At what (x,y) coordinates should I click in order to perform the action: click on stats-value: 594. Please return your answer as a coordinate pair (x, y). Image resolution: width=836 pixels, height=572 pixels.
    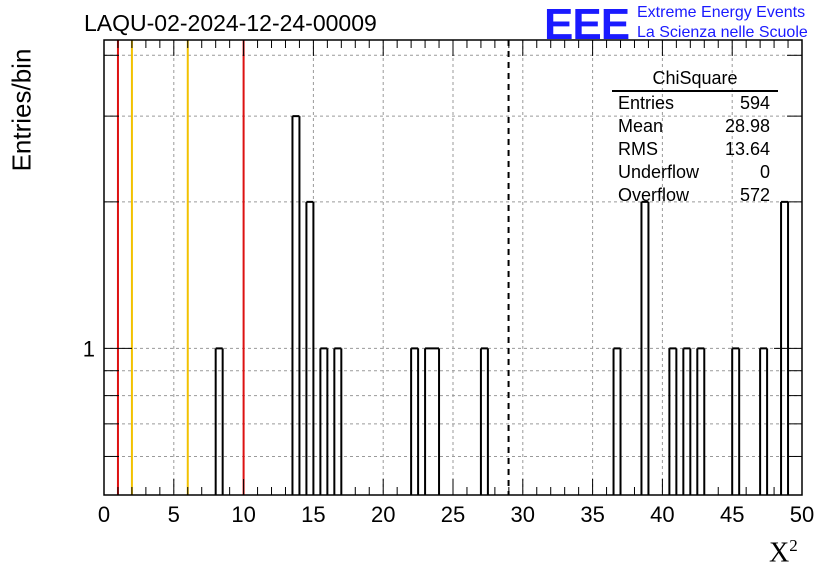
    Looking at the image, I should click on (754, 103).